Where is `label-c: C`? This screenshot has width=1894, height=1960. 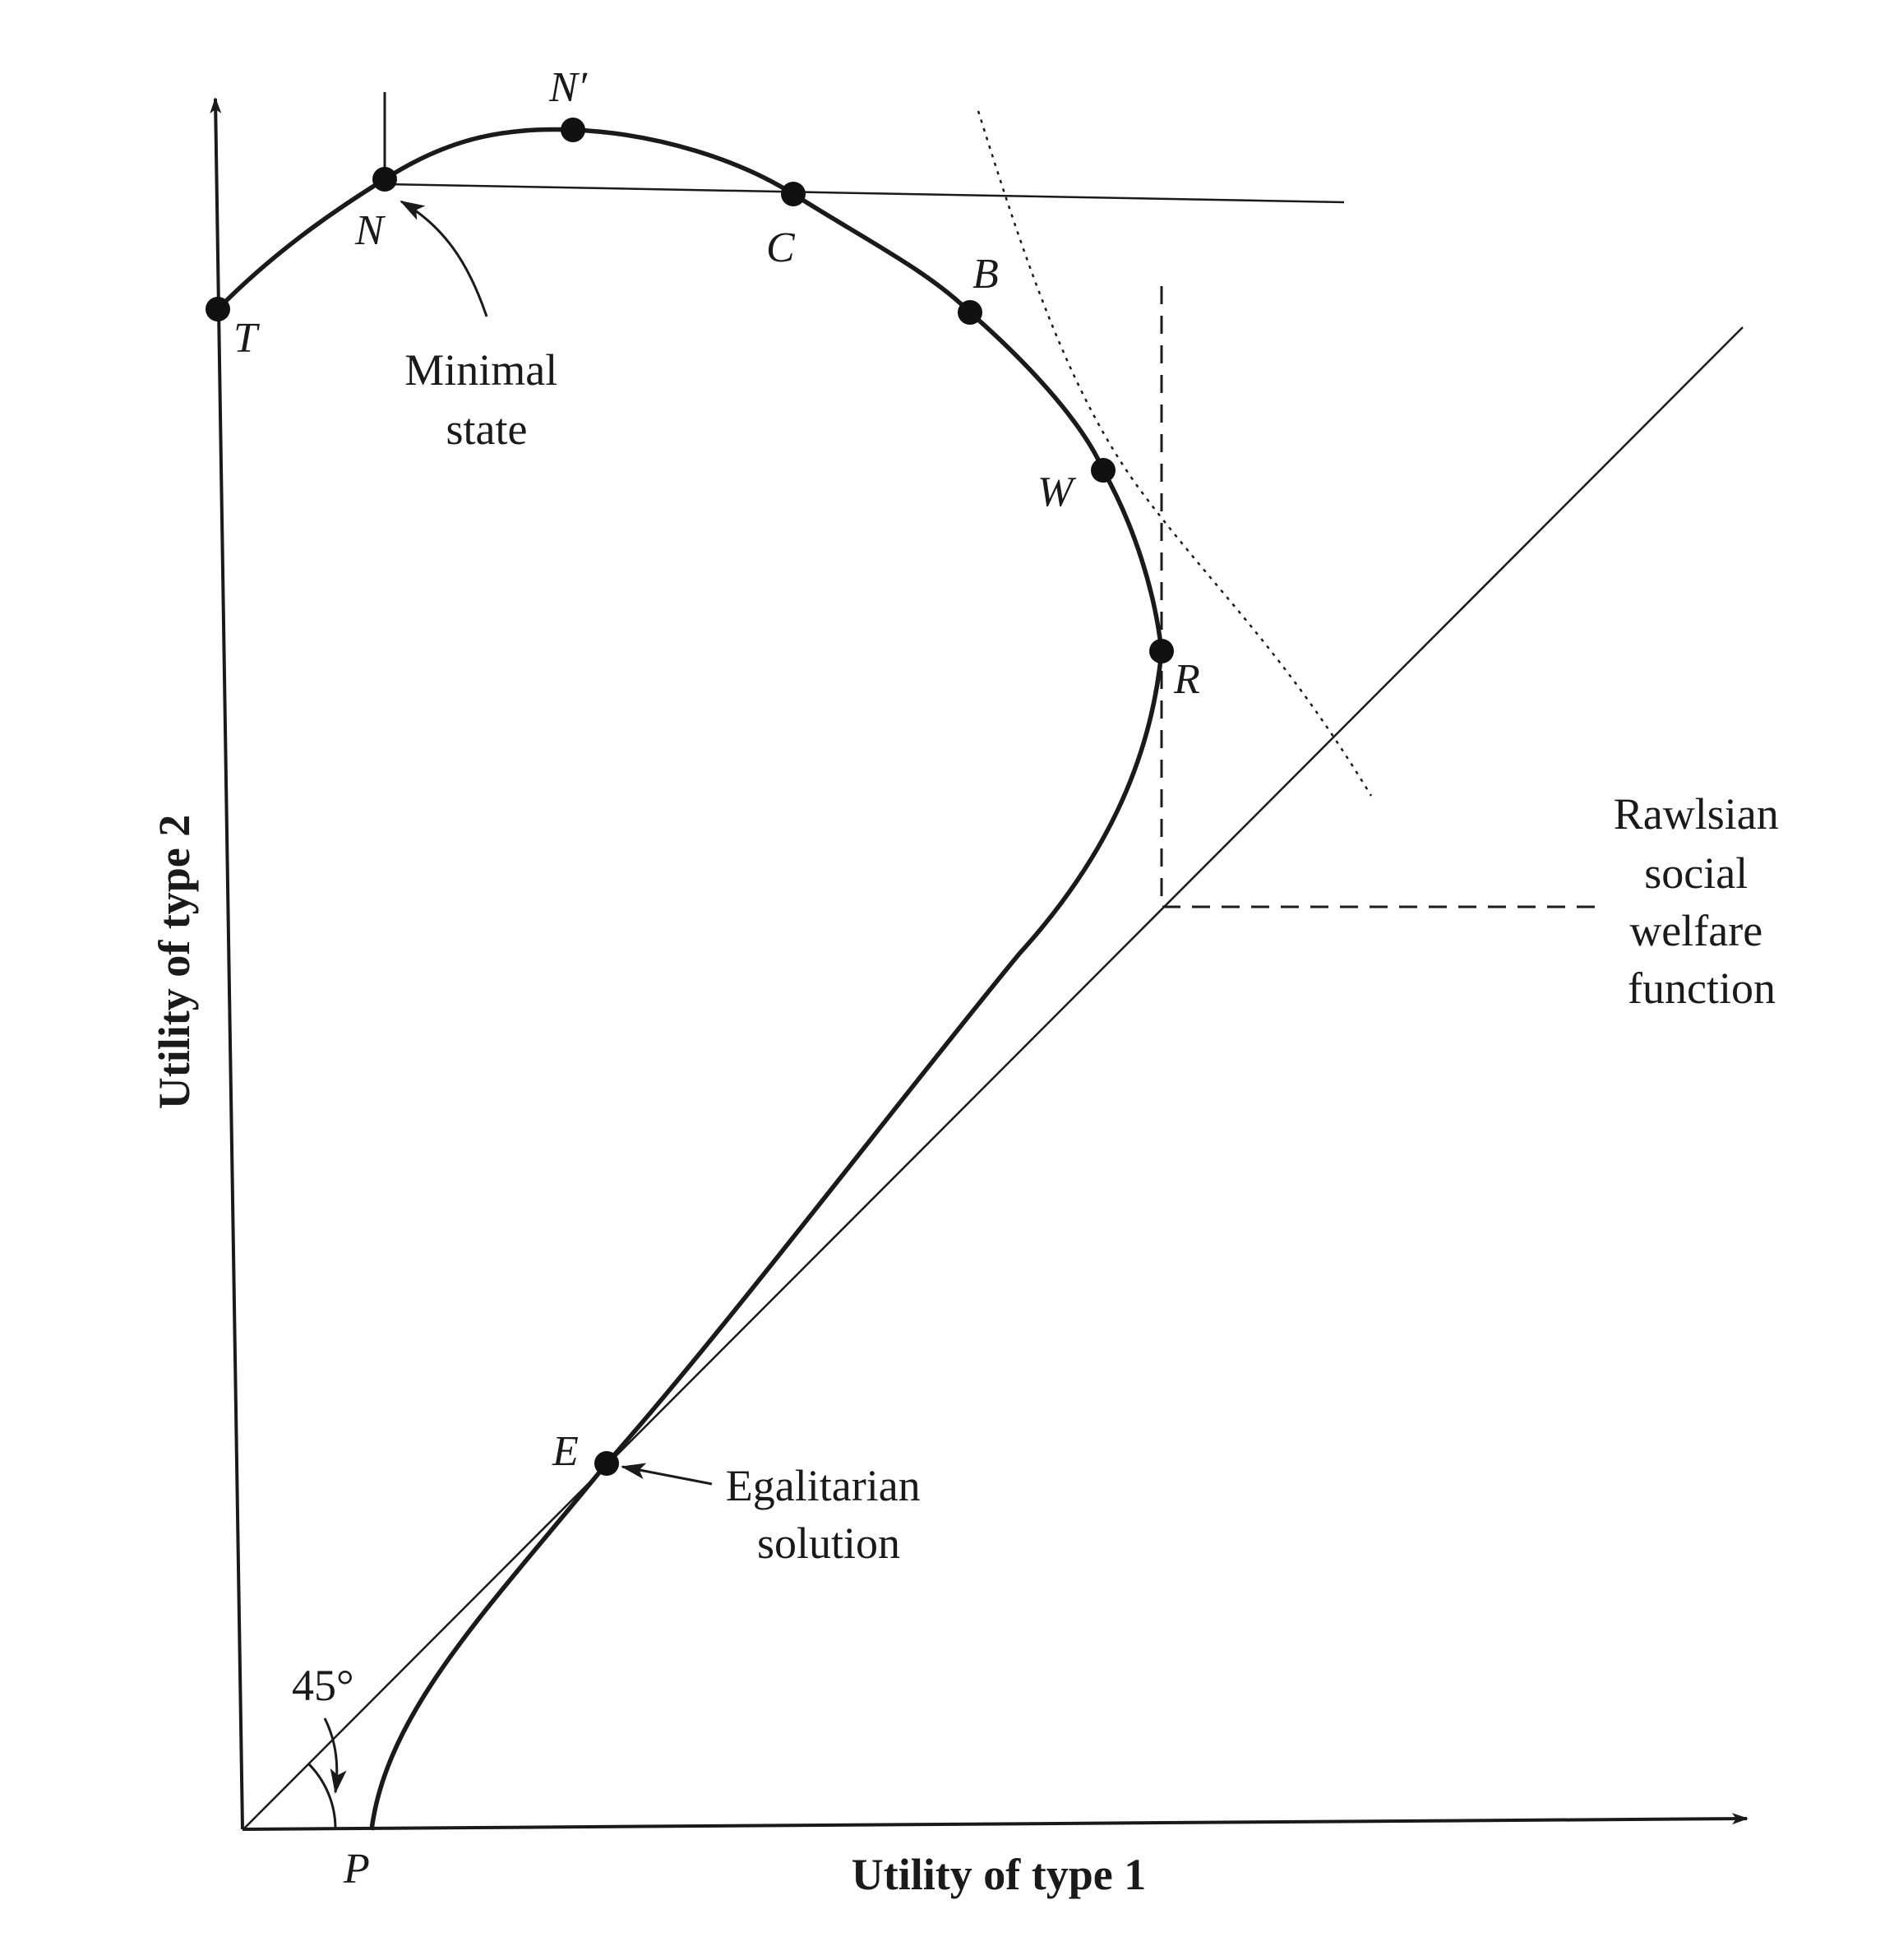
label-c: C is located at coordinates (781, 247).